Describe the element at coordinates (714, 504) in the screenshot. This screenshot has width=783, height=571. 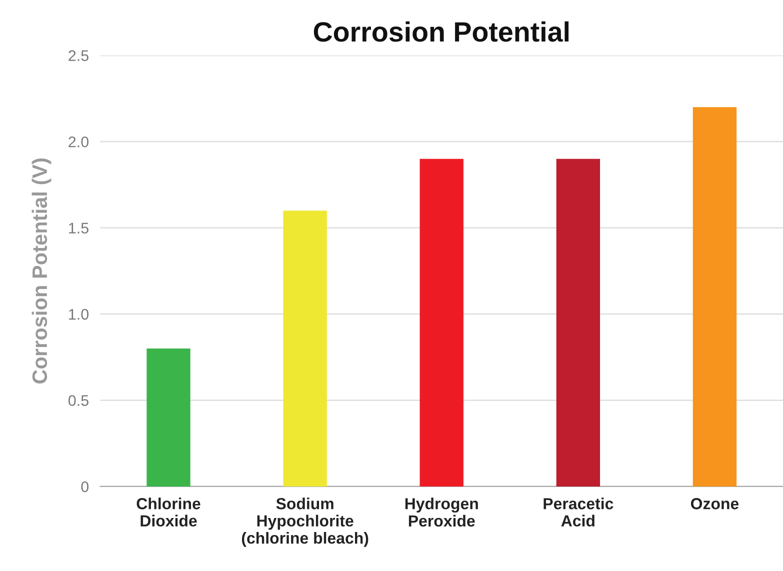
I see `x-tick-label: Ozone` at that location.